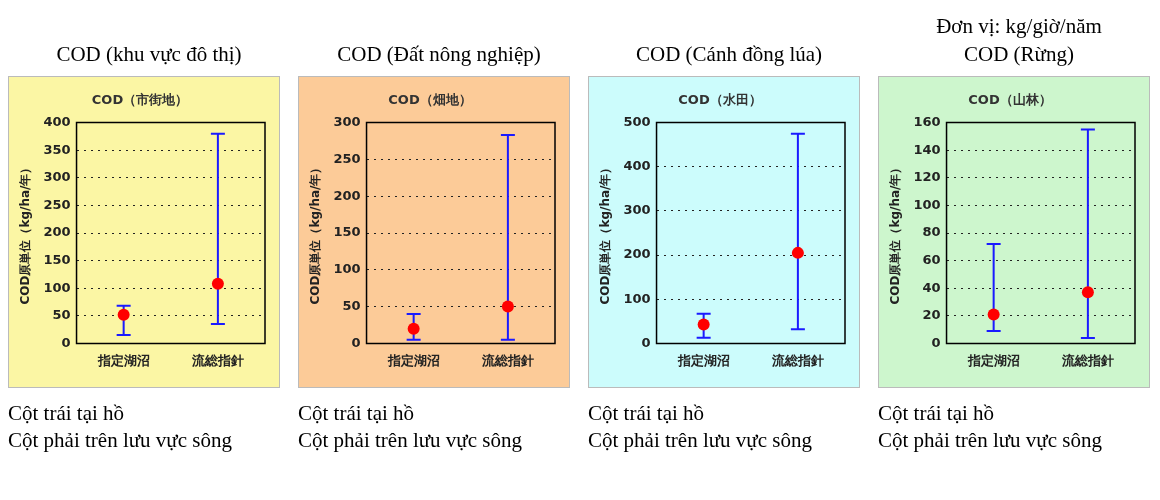  What do you see at coordinates (140, 100) in the screenshot?
I see `chart-subtitle: COD（市街地）` at bounding box center [140, 100].